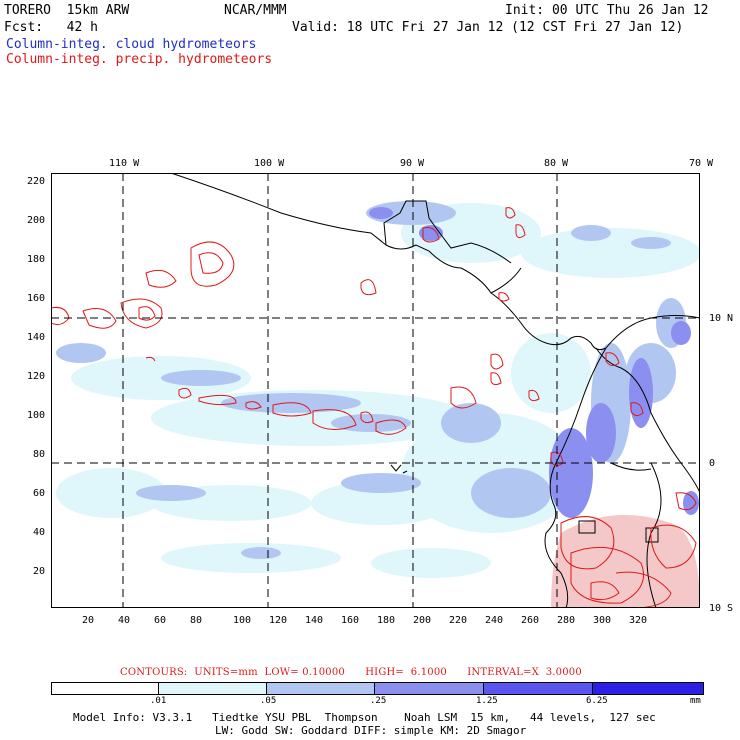  Describe the element at coordinates (695, 701) in the screenshot. I see `colorbar-units: mm` at that location.